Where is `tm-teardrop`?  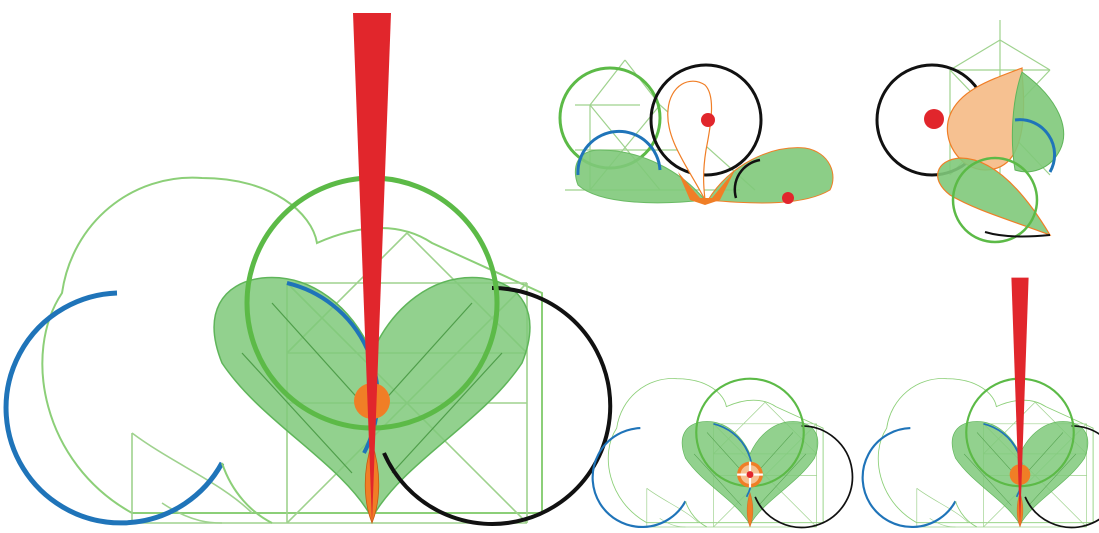
tm-teardrop is located at coordinates (690, 140).